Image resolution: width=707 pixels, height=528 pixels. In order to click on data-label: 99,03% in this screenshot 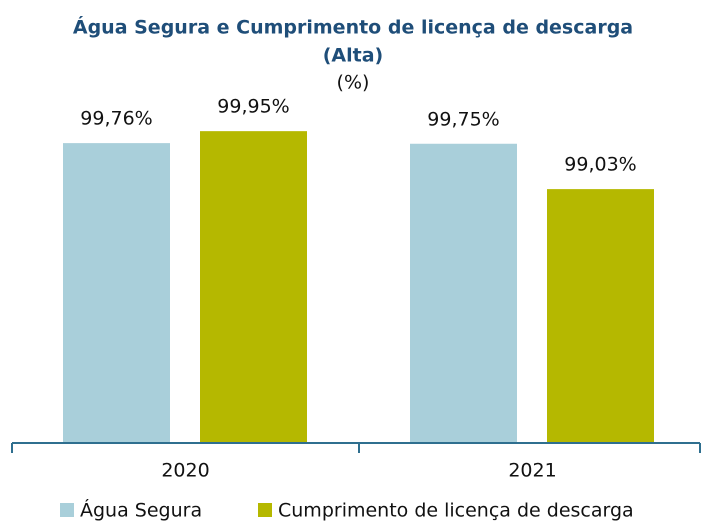, I will do `click(600, 165)`.